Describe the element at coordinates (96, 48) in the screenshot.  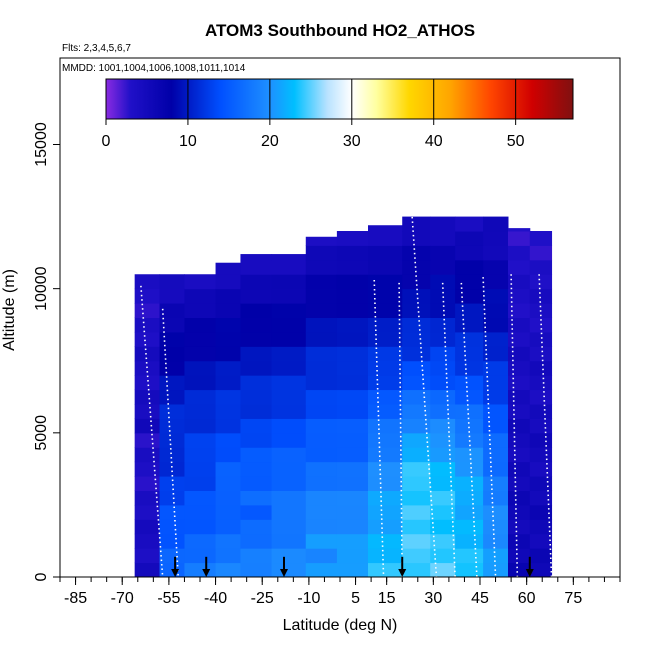
I see `flights-label: Flts: 2,3,4,5,6,7` at that location.